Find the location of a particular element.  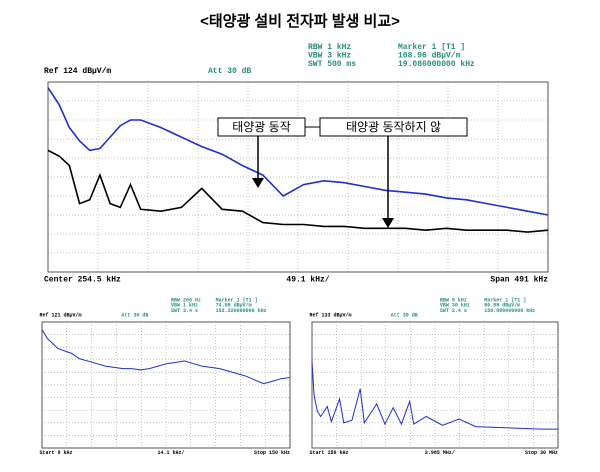

marker-info: 74.08 dBµV/m is located at coordinates (234, 306).